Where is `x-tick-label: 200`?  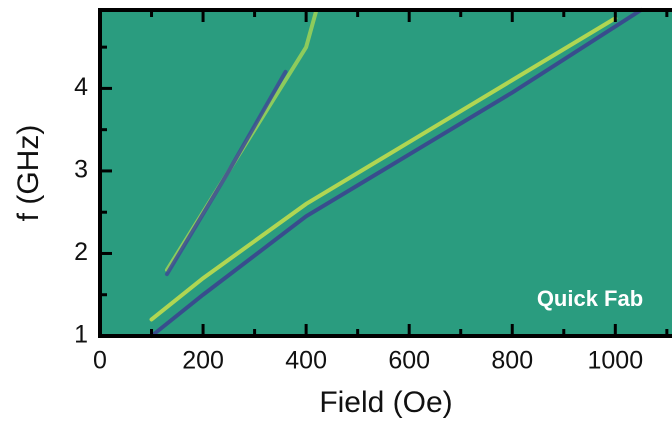
x-tick-label: 200 is located at coordinates (203, 361).